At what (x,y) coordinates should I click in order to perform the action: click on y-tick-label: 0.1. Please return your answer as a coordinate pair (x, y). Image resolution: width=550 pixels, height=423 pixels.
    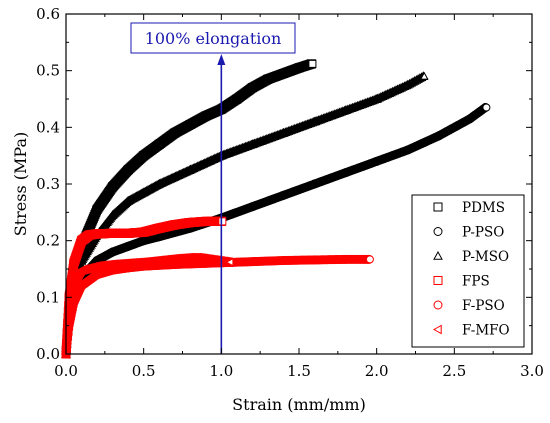
    Looking at the image, I should click on (48, 297).